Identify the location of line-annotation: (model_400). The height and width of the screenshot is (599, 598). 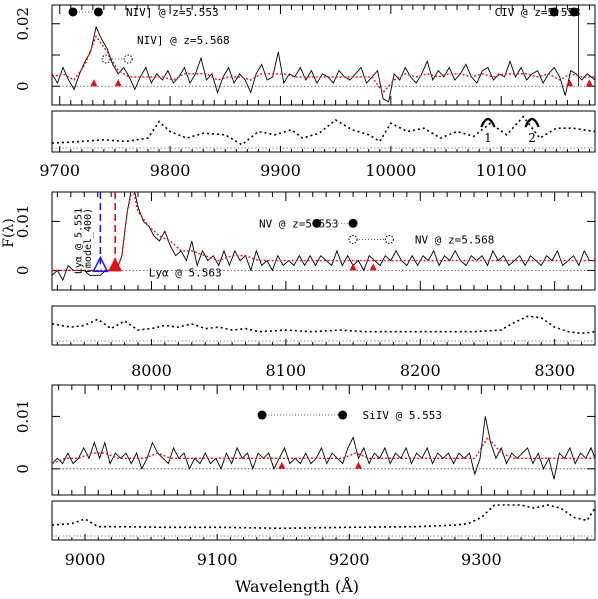
(88, 241).